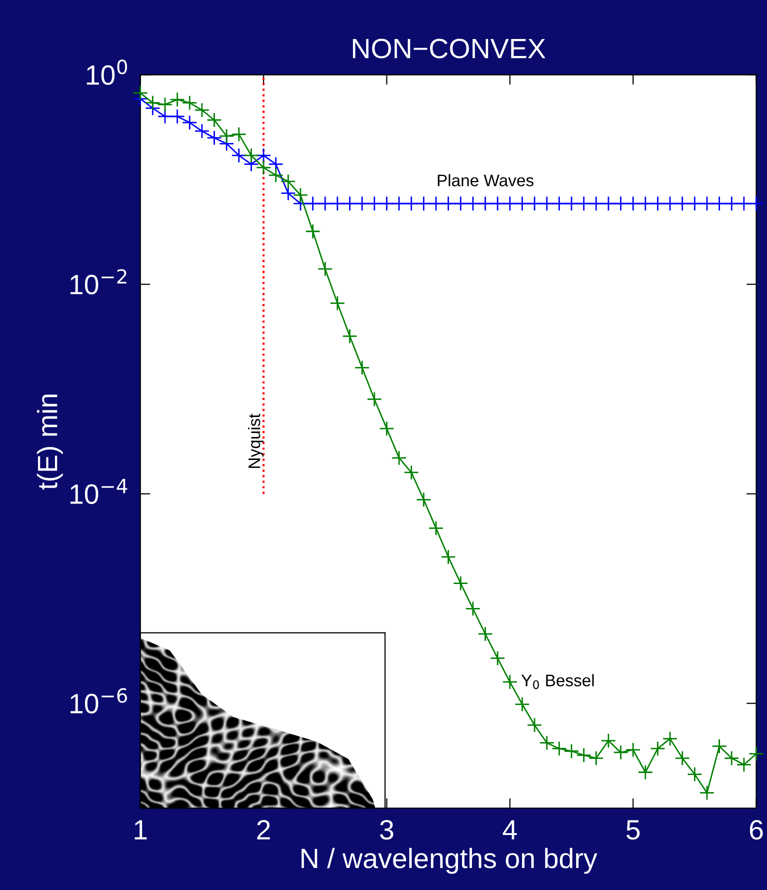  Describe the element at coordinates (140, 830) in the screenshot. I see `x-tick-label: 1` at that location.